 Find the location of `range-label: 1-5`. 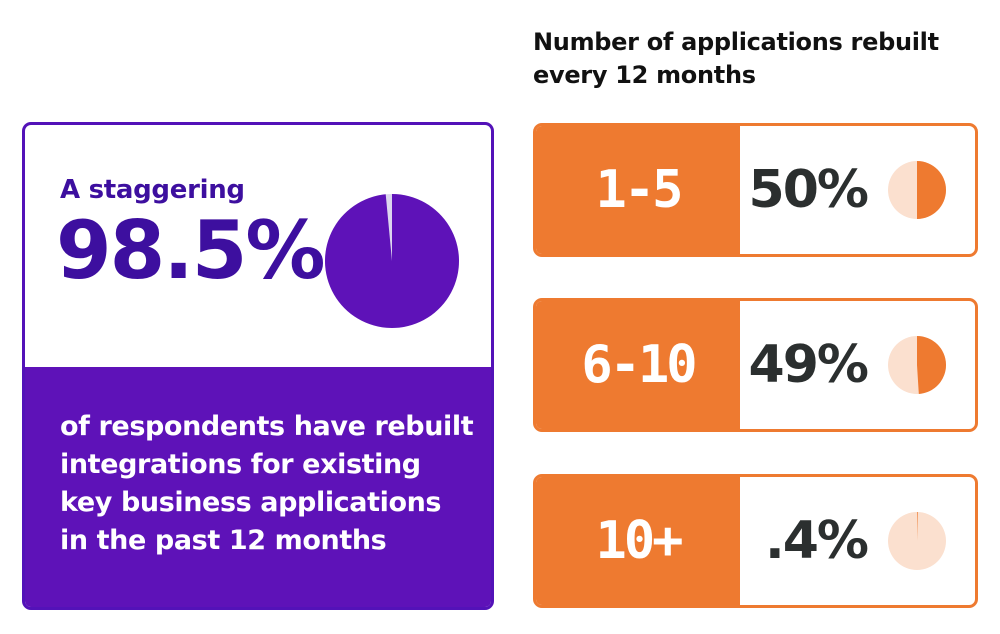

range-label: 1-5 is located at coordinates (639, 190).